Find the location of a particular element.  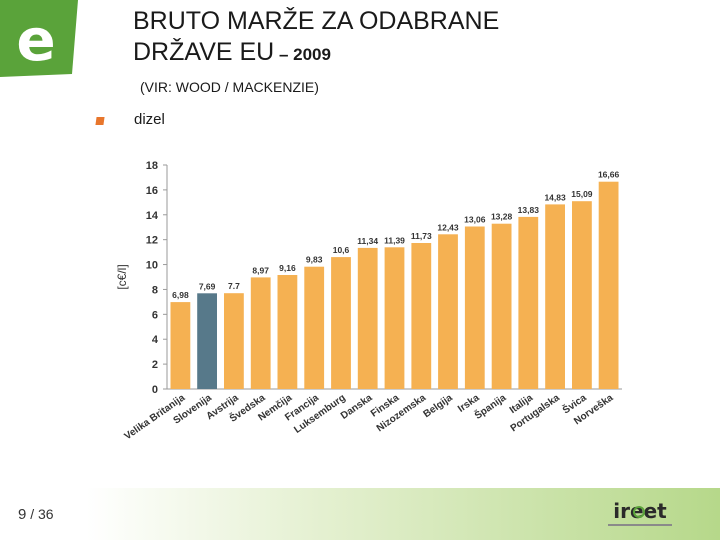

page-number: 9 / 36 is located at coordinates (36, 514).